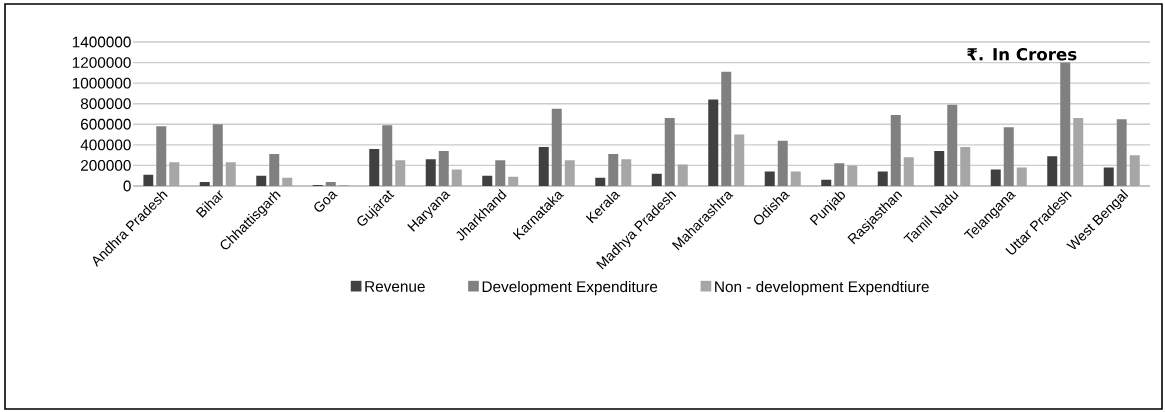 This screenshot has height=412, width=1165. I want to click on legend-label: Non - development Expendtiure, so click(822, 288).